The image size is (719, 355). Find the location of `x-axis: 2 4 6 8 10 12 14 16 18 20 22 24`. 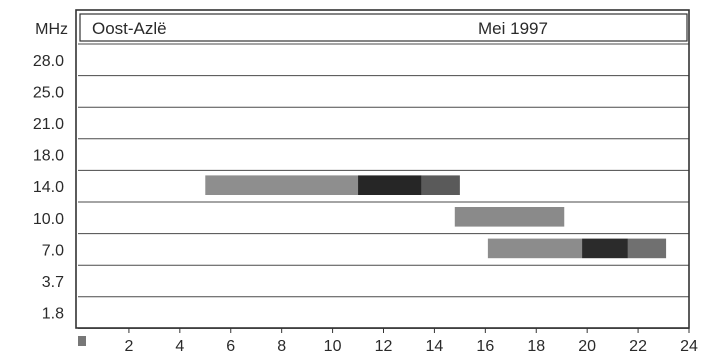

x-axis: 2 4 6 8 10 12 14 16 18 20 22 24 is located at coordinates (388, 341).